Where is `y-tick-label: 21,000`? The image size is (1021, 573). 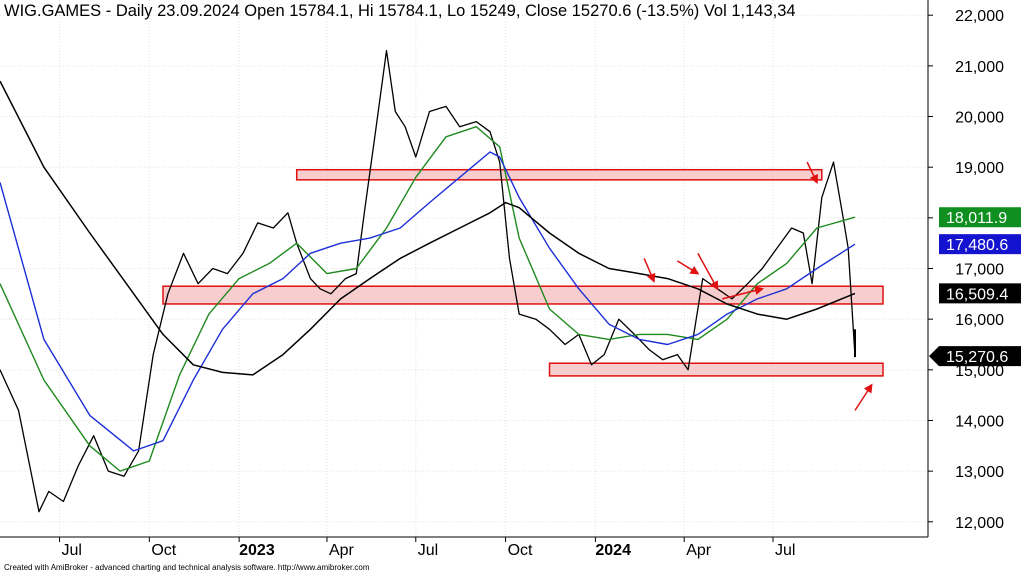 y-tick-label: 21,000 is located at coordinates (979, 67).